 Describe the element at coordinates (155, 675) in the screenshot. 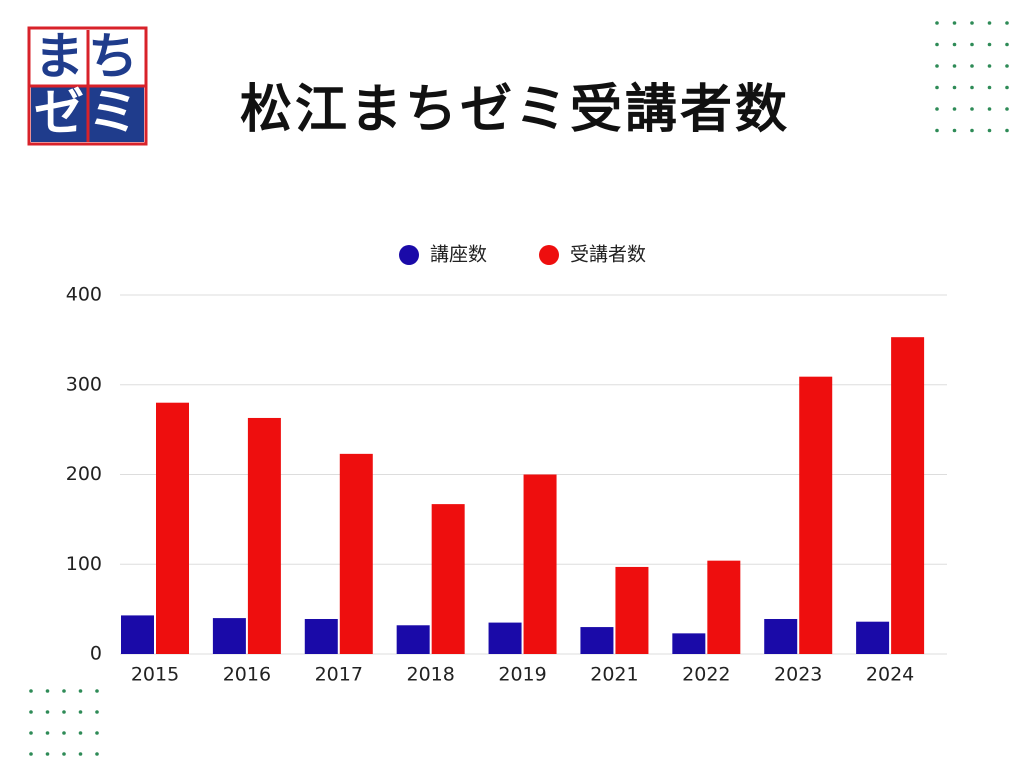

I see `x-tick-label: 2015` at that location.